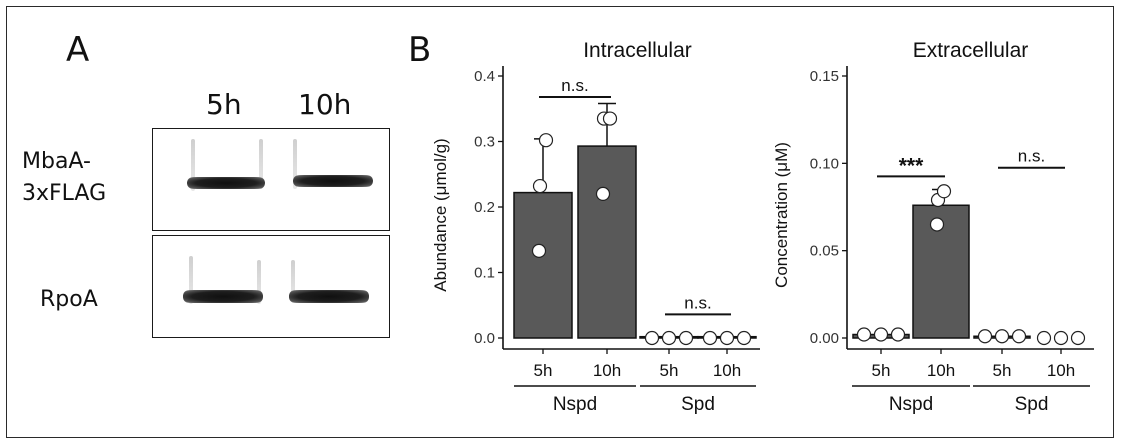 This screenshot has width=1122, height=446. Describe the element at coordinates (824, 163) in the screenshot. I see `y-tick-label: 0.10` at that location.